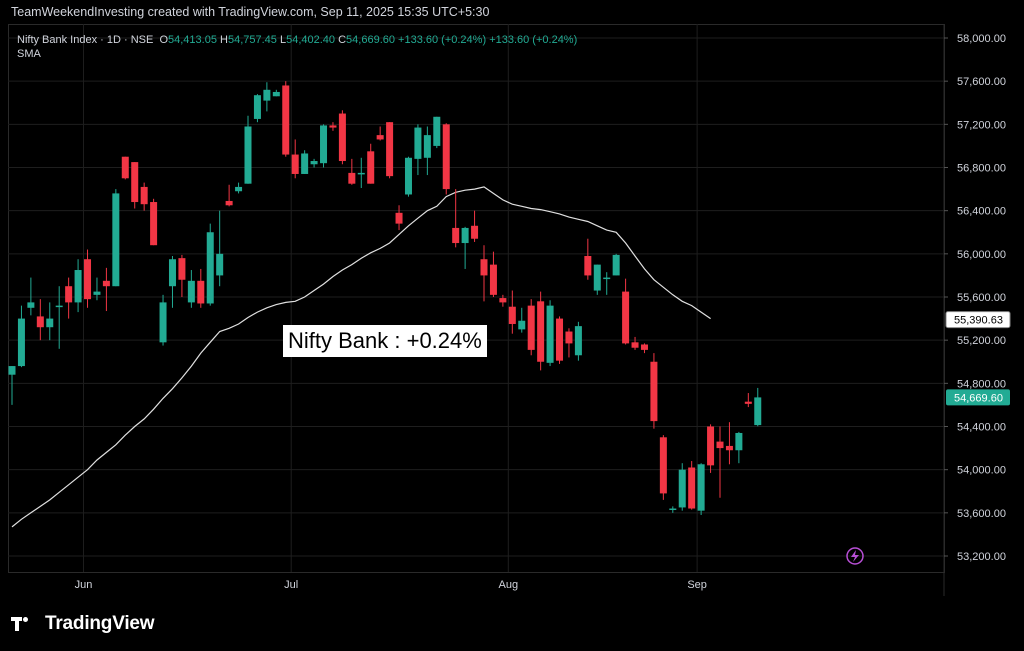 The image size is (1024, 651). What do you see at coordinates (981, 341) in the screenshot?
I see `y-tick-label: 55,200.00` at bounding box center [981, 341].